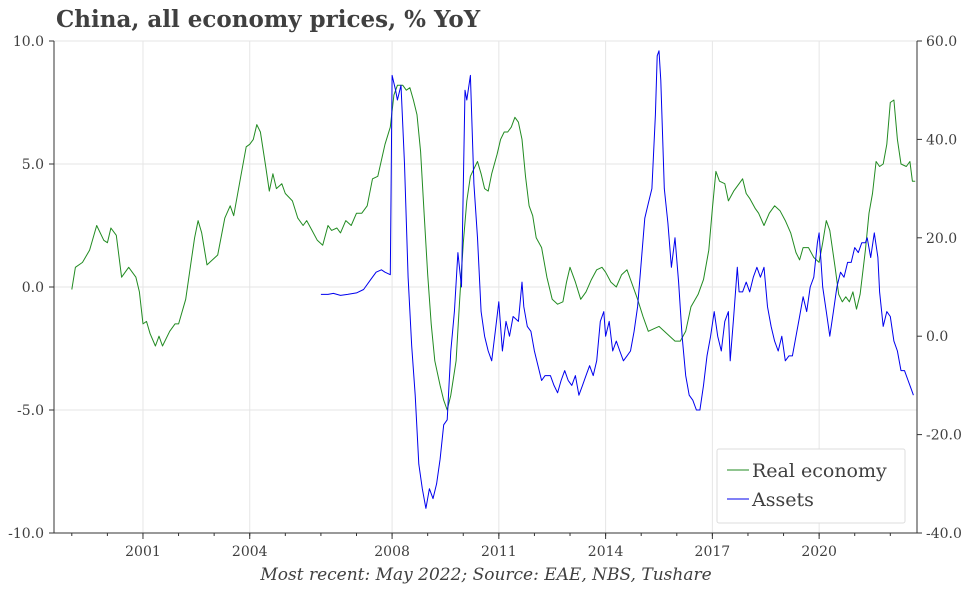 The image size is (972, 589). I want to click on y-left-tick-label: -5.0, so click(30, 411).